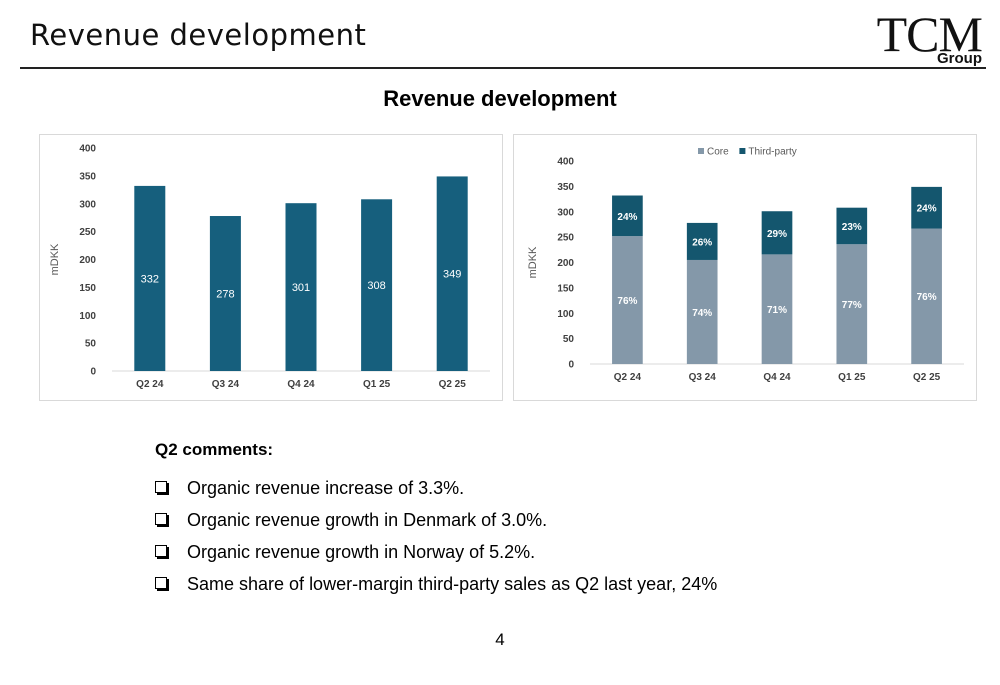 The width and height of the screenshot is (1000, 685). Describe the element at coordinates (198, 35) in the screenshot. I see `slide-title: Revenue development` at that location.